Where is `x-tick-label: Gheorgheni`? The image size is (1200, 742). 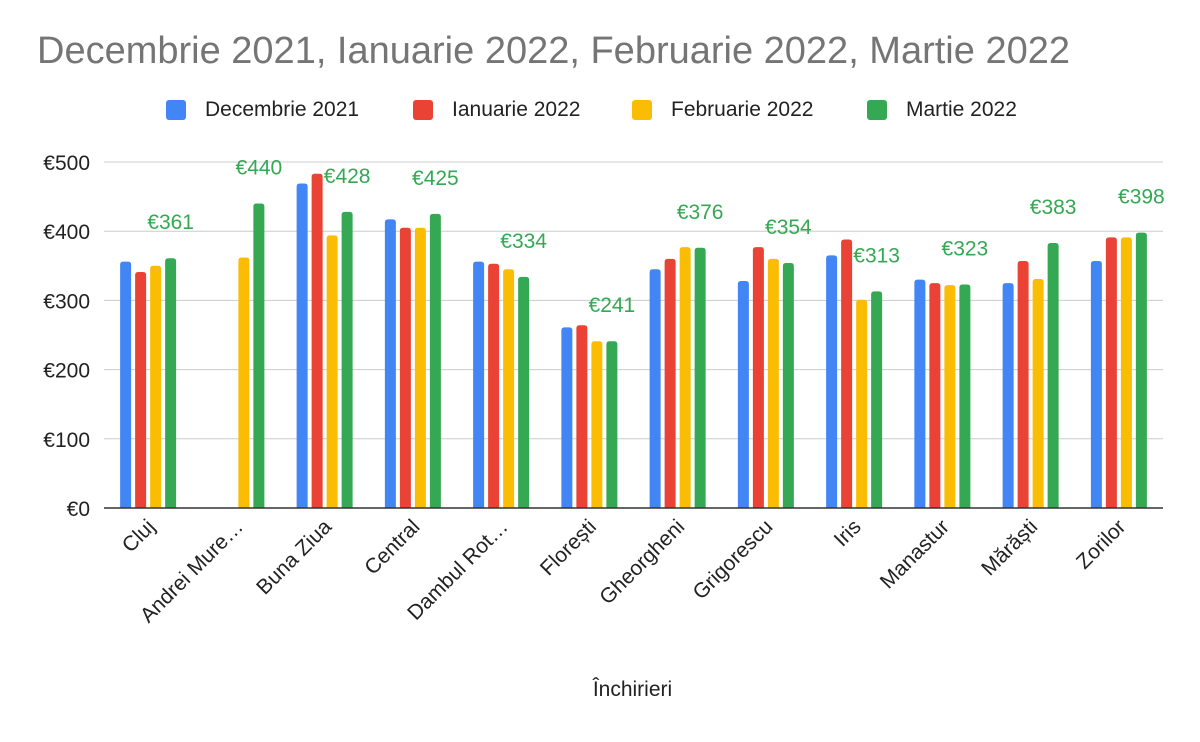 x-tick-label: Gheorgheni is located at coordinates (642, 562).